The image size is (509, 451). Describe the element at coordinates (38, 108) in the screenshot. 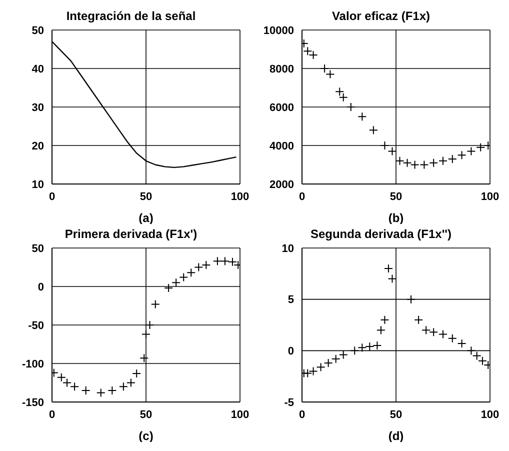

I see `y-tick-label: 30` at that location.